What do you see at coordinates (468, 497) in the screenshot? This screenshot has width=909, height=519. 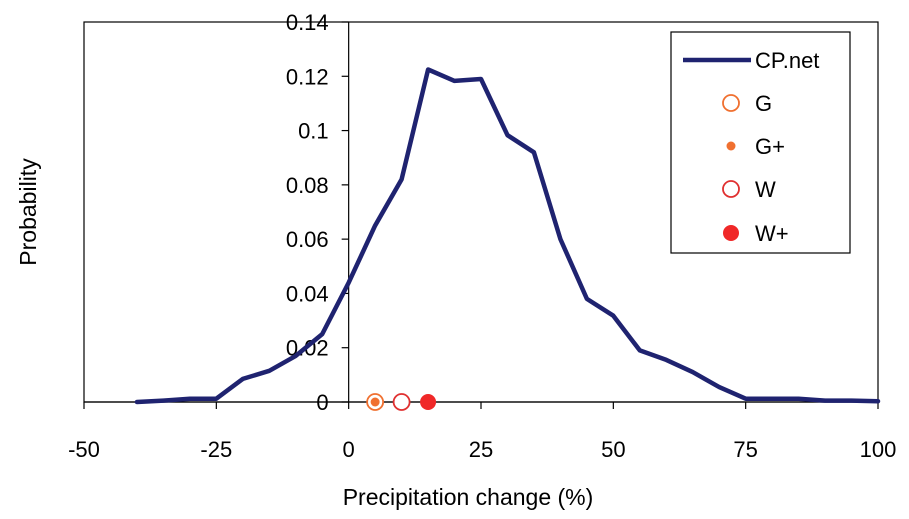 I see `x-axis-title: Precipitation change (%)` at bounding box center [468, 497].